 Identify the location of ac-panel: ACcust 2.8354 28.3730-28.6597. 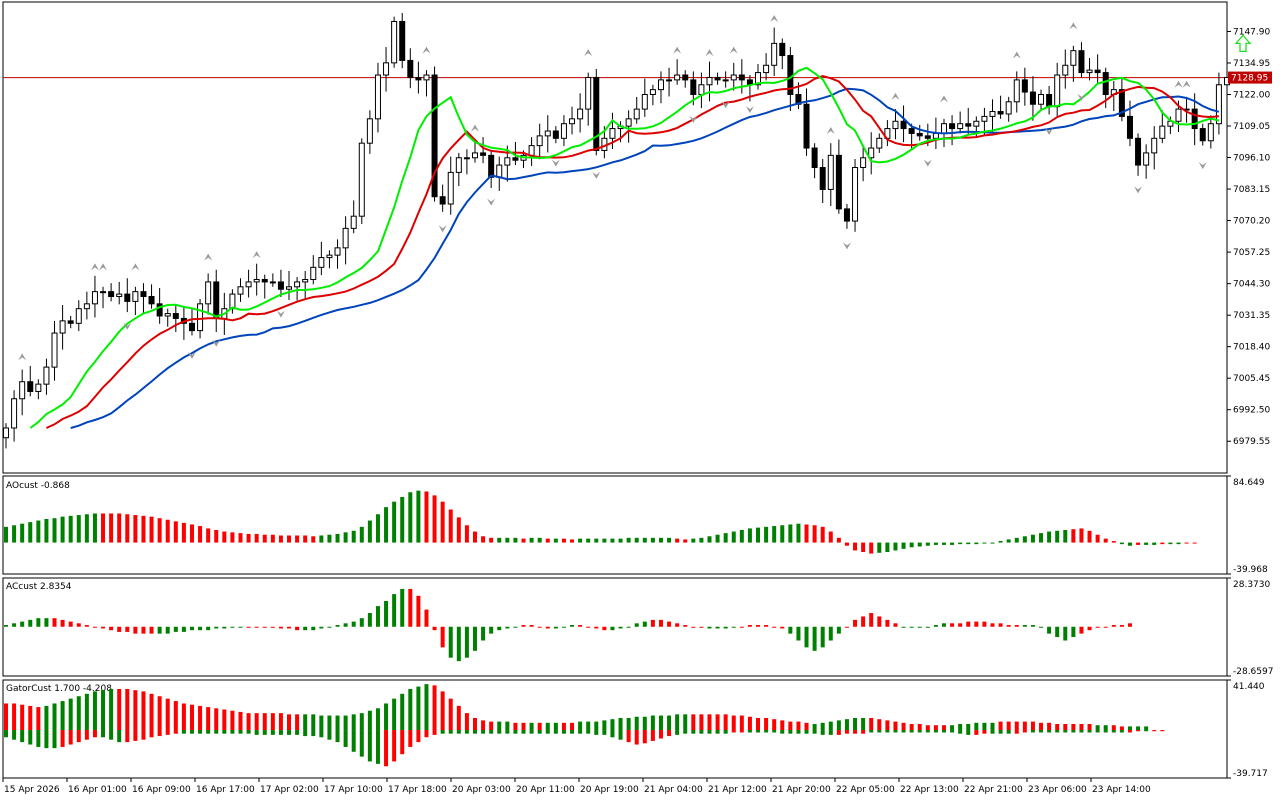
(638, 627).